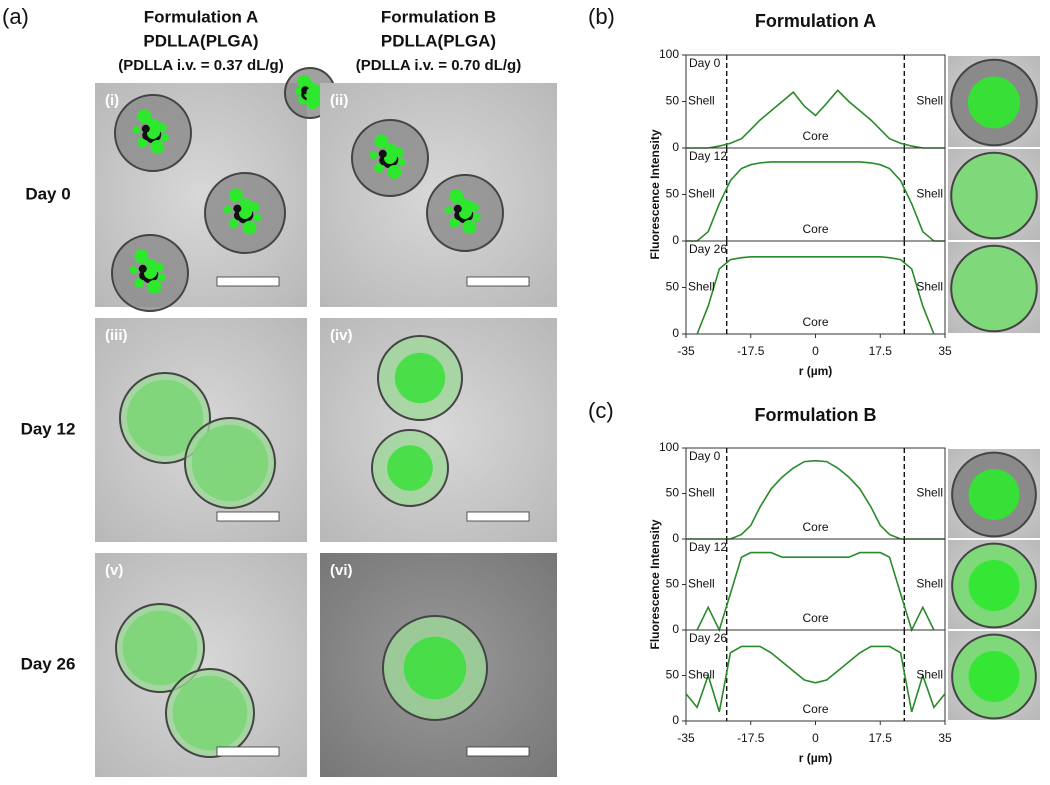 Image resolution: width=1050 pixels, height=785 pixels. Describe the element at coordinates (708, 156) in the screenshot. I see `day-label: Day 12` at that location.